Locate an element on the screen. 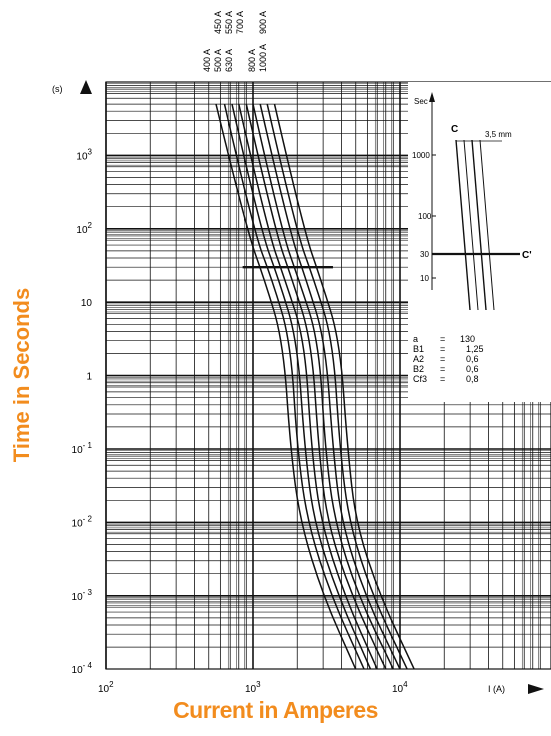 Image resolution: width=551 pixels, height=736 pixels. param-value-b2: 0,6 is located at coordinates (472, 369).